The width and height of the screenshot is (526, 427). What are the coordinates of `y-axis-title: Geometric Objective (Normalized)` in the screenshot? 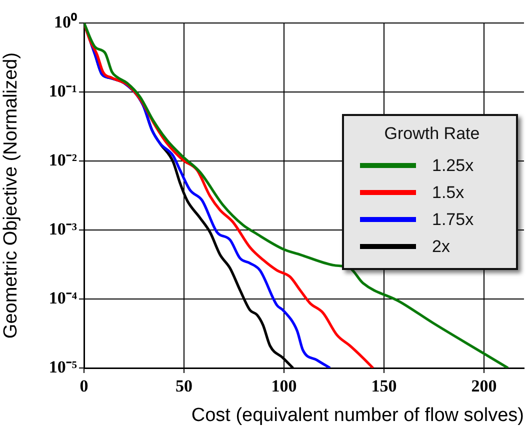 It's located at (11, 195).